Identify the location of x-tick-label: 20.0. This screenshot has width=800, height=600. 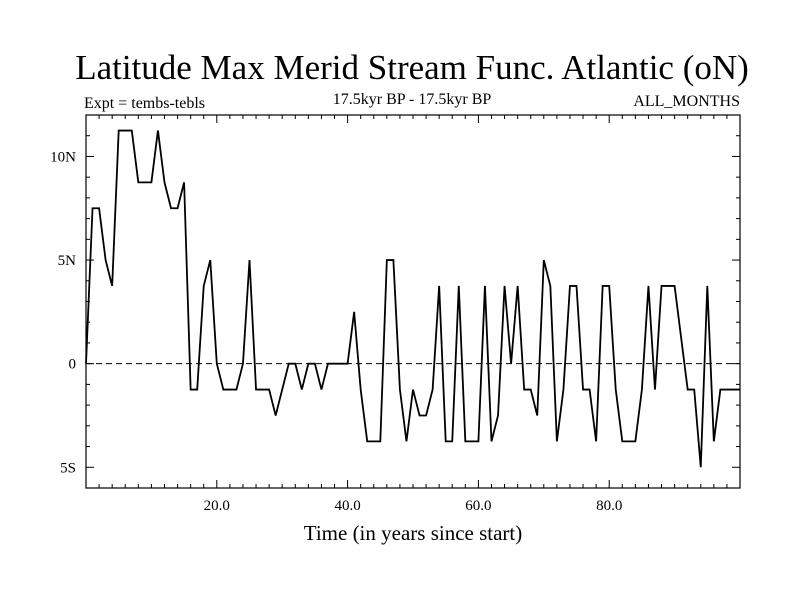
(217, 506).